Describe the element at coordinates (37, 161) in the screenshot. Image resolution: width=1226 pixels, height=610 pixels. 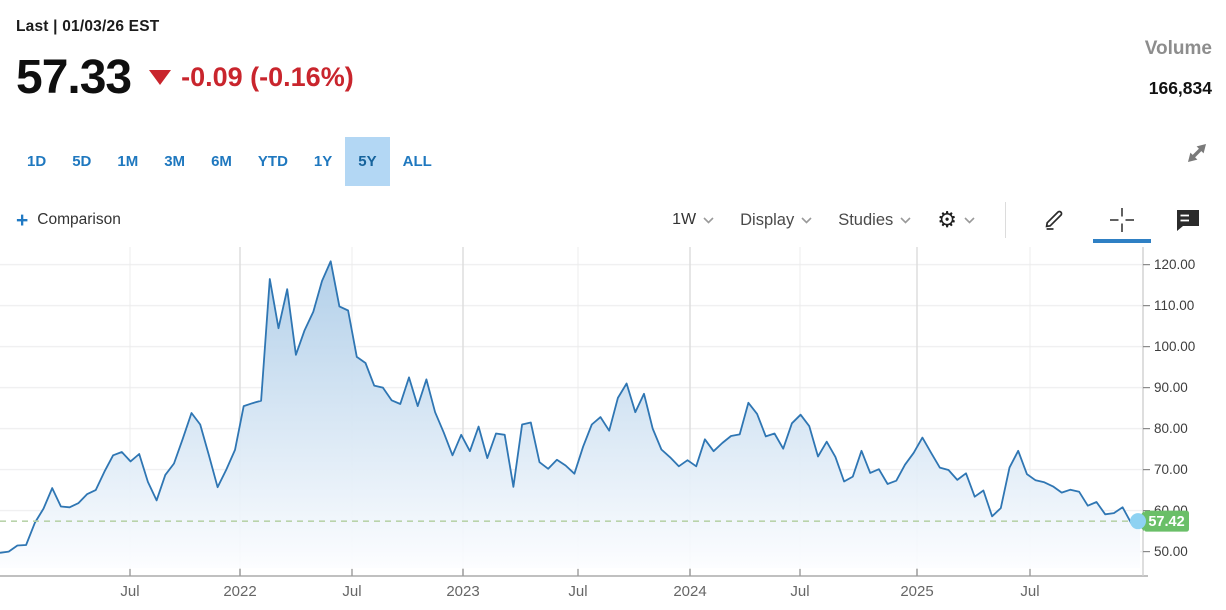
I see `range-tab-1d: 1D` at that location.